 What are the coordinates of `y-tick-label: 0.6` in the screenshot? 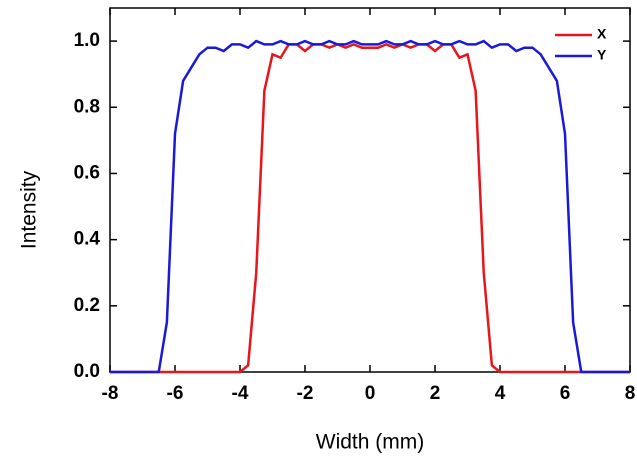 It's located at (87, 172).